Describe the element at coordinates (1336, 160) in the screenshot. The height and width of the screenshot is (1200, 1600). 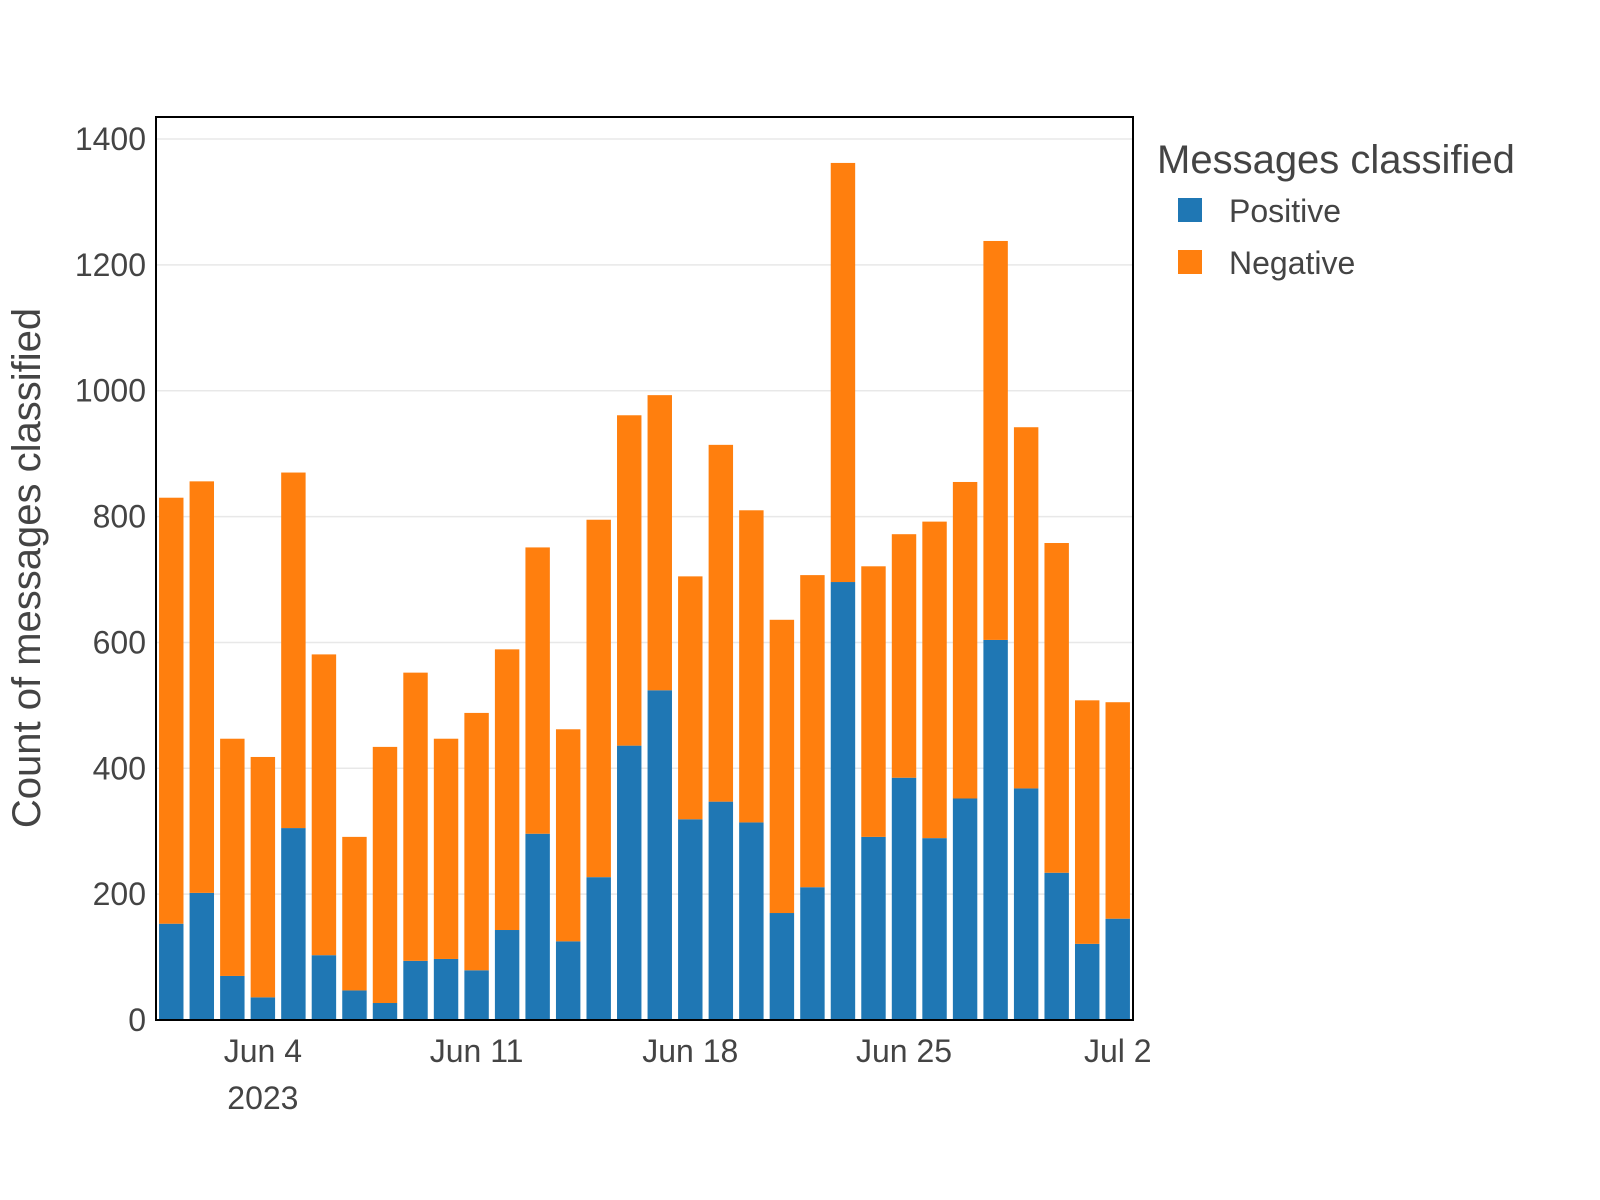
I see `legend-title: Messages classified` at that location.